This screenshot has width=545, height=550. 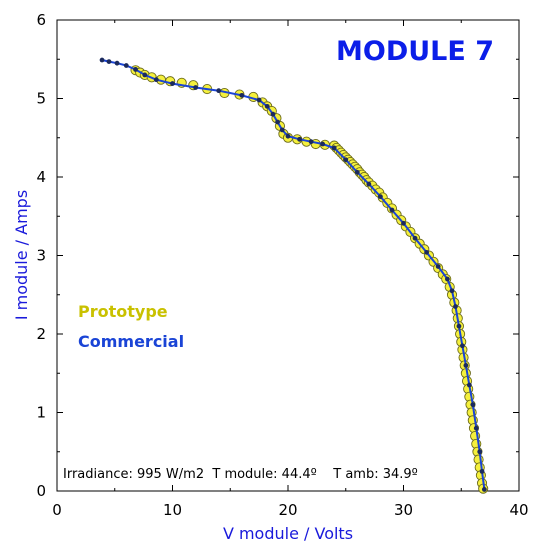 I want to click on y-axis-title: I module / Amps, so click(x=21, y=255).